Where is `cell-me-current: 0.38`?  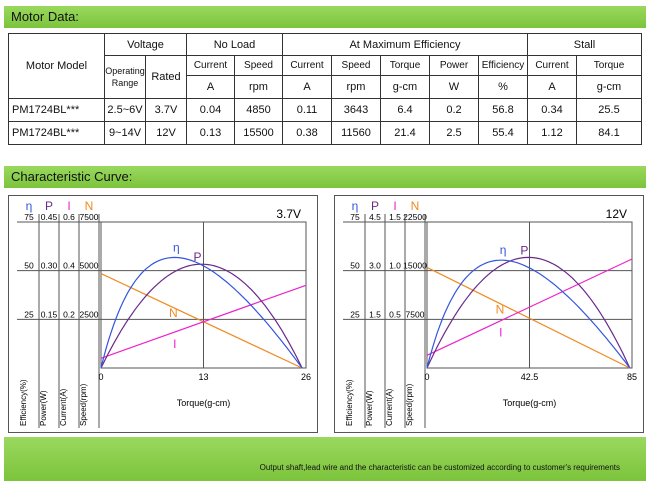
cell-me-current: 0.38 is located at coordinates (307, 133).